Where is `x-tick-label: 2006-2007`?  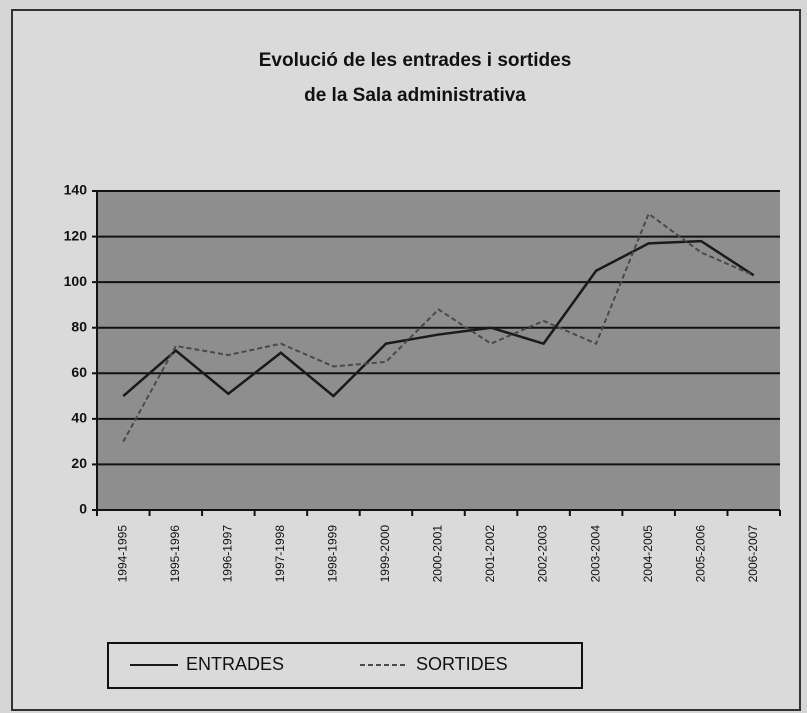
x-tick-label: 2006-2007 is located at coordinates (753, 554).